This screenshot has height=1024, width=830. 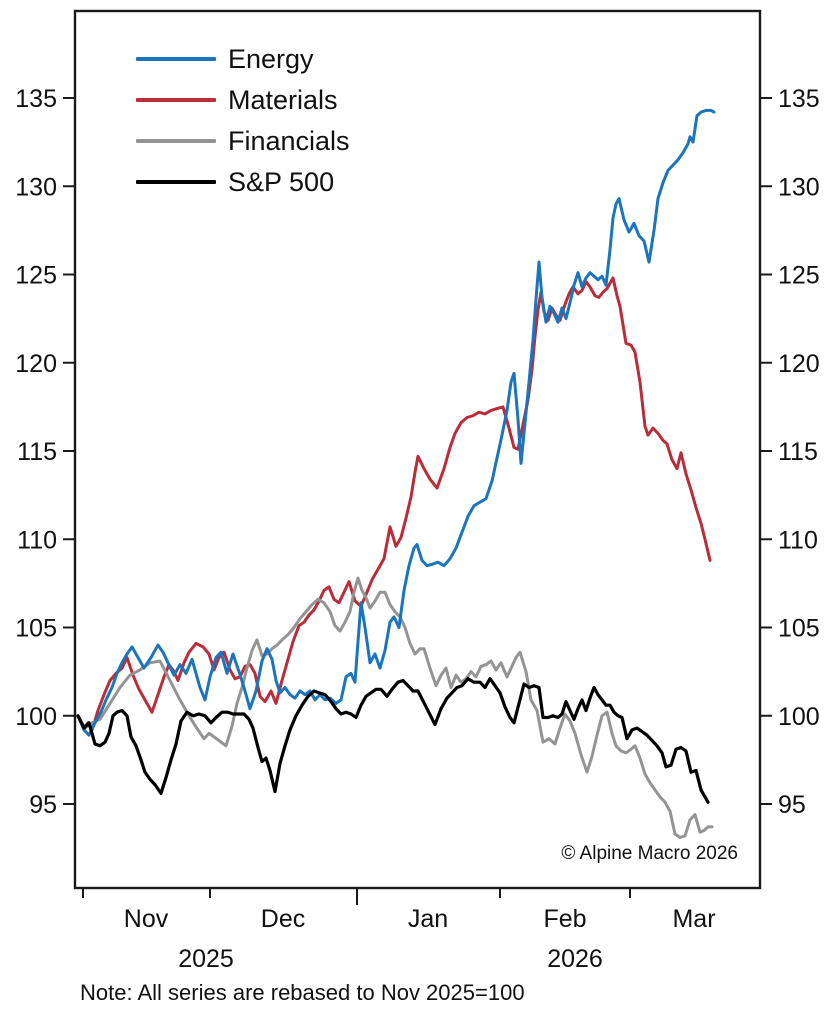 What do you see at coordinates (799, 717) in the screenshot?
I see `y-axis-label-right: 100` at bounding box center [799, 717].